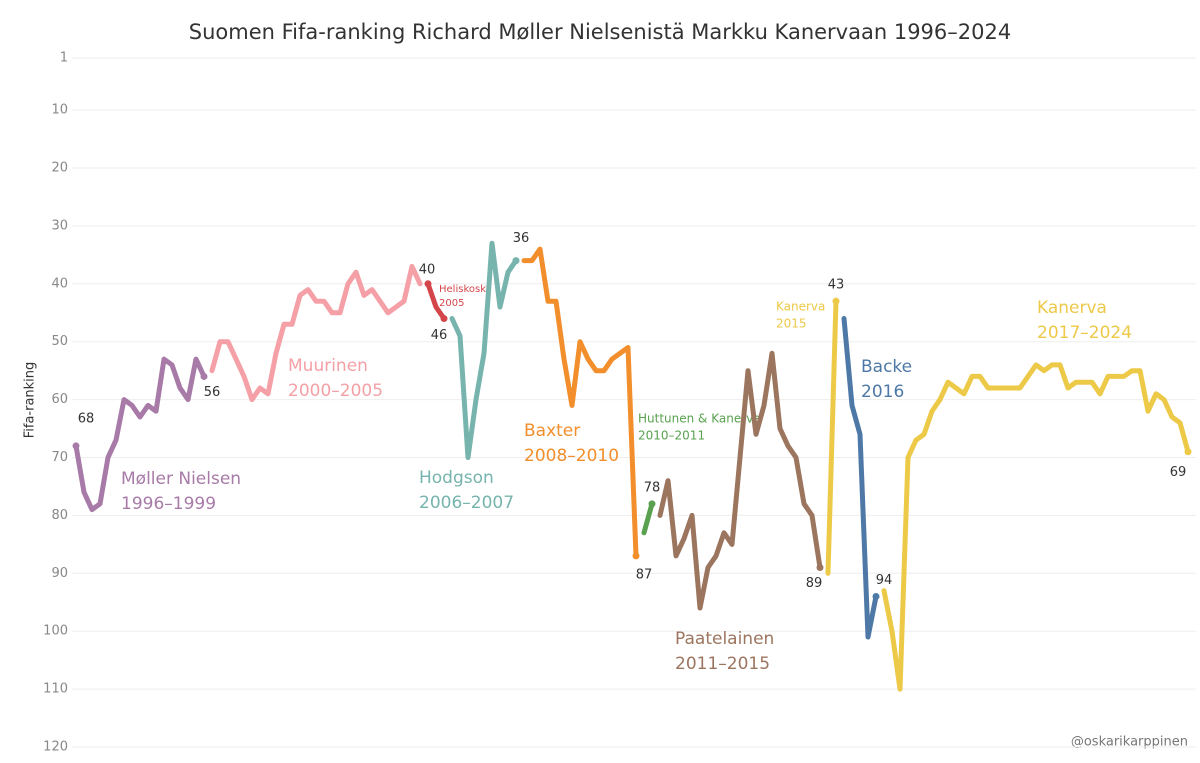 Image resolution: width=1200 pixels, height=763 pixels. Describe the element at coordinates (212, 392) in the screenshot. I see `value-label: 56` at that location.